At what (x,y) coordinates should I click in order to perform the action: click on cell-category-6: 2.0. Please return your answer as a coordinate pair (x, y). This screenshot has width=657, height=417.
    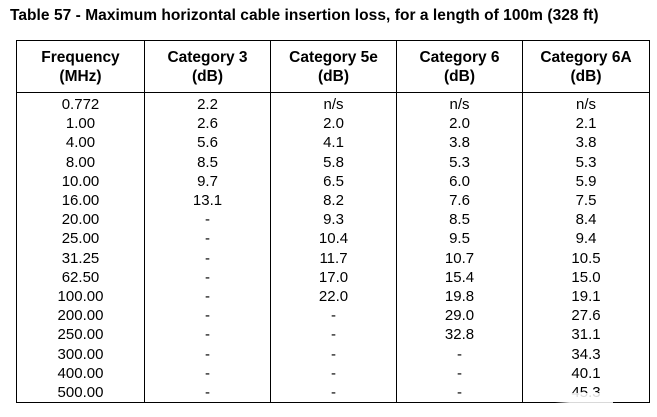
    Looking at the image, I should click on (459, 124).